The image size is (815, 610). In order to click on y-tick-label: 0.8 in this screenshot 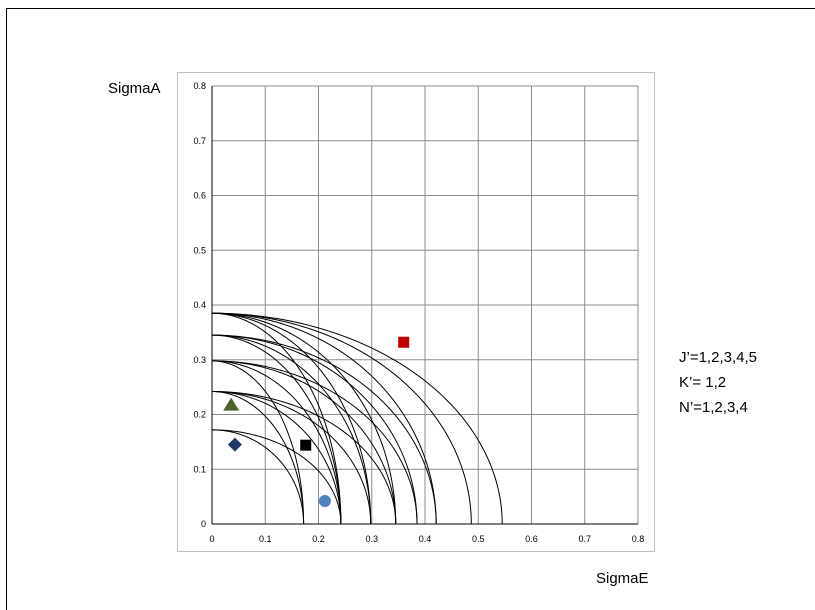, I will do `click(199, 86)`.